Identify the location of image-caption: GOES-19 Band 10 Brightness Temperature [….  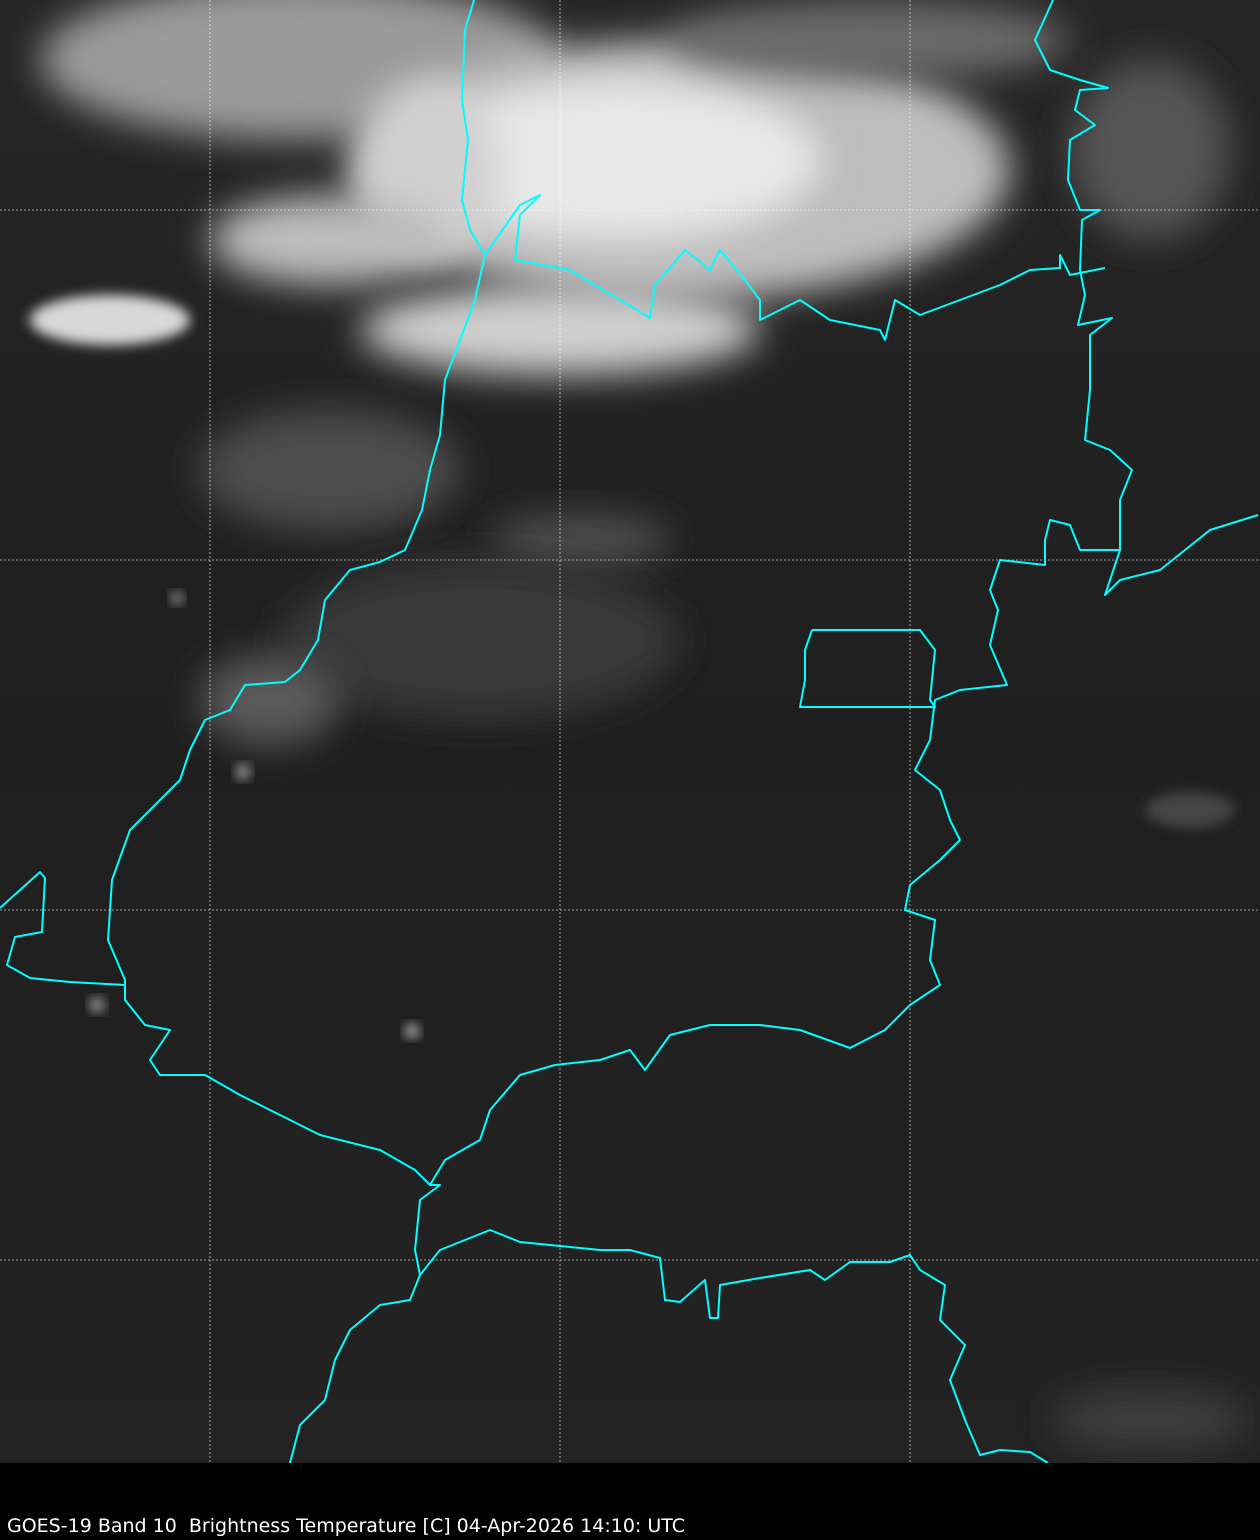
(346, 1526).